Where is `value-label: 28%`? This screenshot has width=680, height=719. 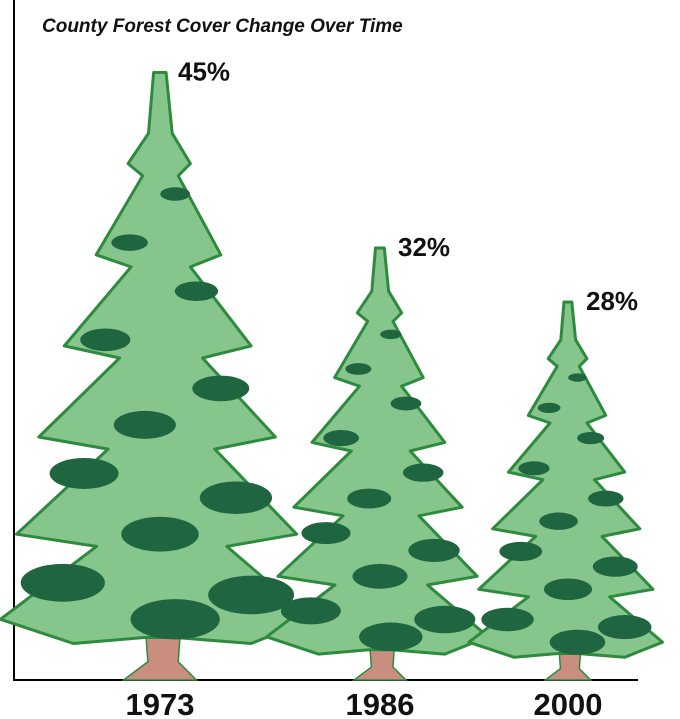
value-label: 28% is located at coordinates (612, 301).